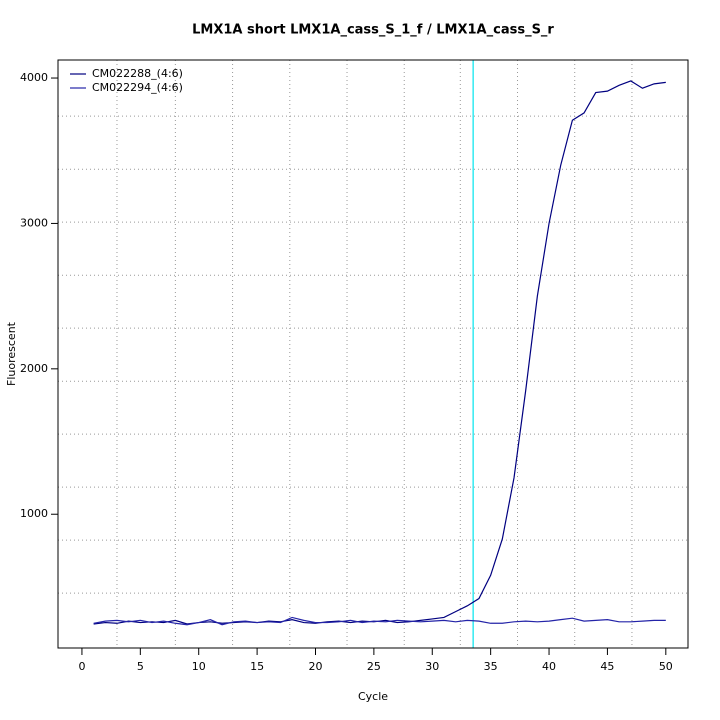 The height and width of the screenshot is (720, 720). What do you see at coordinates (491, 666) in the screenshot?
I see `x-tick-label: 35` at bounding box center [491, 666].